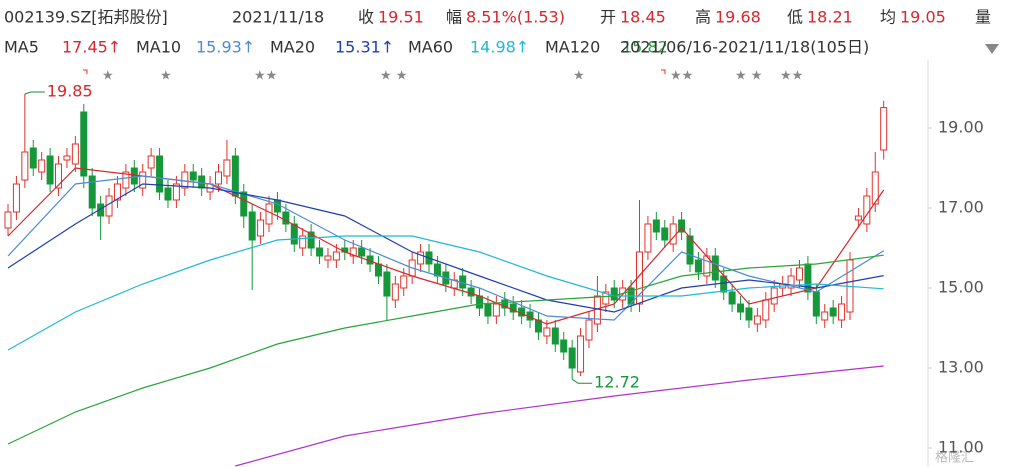  I want to click on field-value: 8.51%(1.53), so click(515, 17).